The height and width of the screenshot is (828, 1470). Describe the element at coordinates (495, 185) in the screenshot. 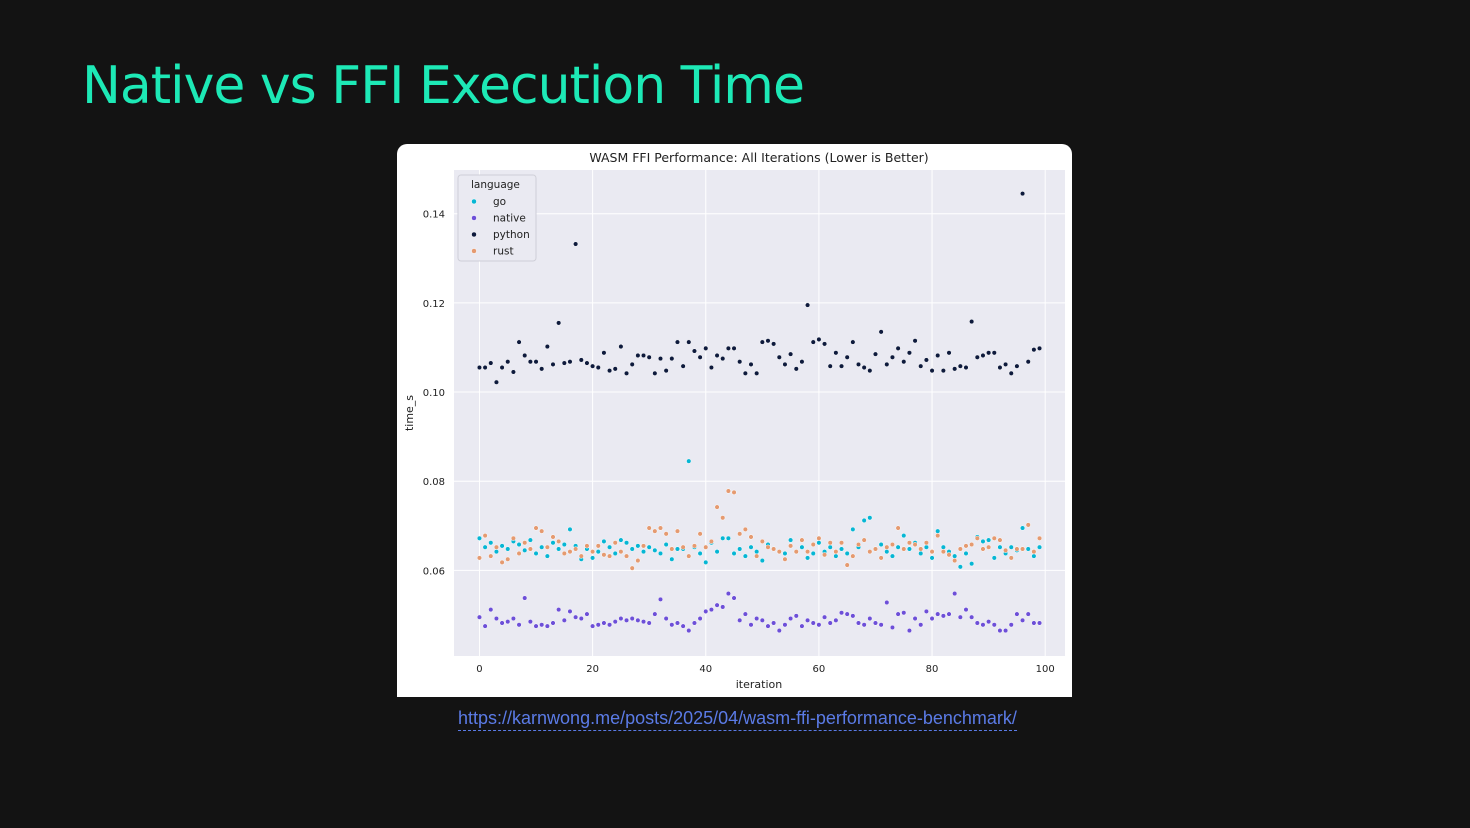

I see `legend-title: language` at that location.